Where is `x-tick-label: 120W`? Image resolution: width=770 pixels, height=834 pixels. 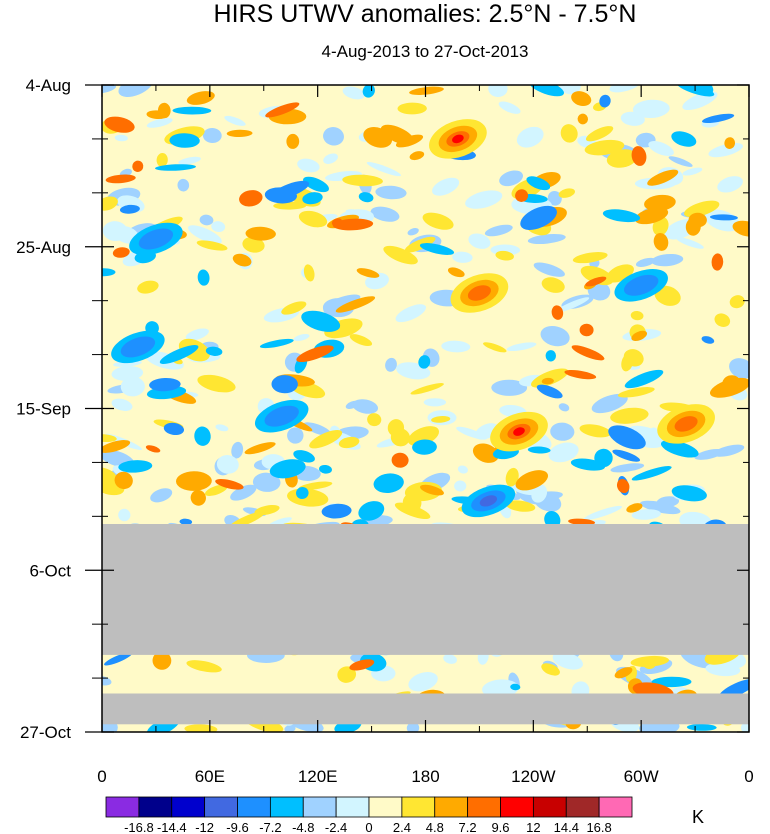 x-tick-label: 120W is located at coordinates (533, 776).